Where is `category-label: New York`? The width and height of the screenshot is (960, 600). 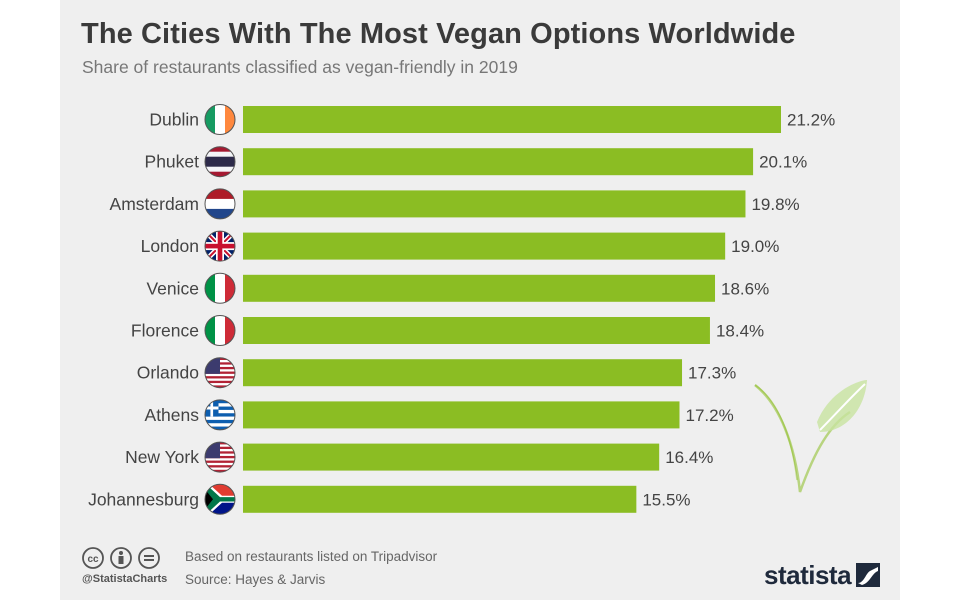 category-label: New York is located at coordinates (162, 457).